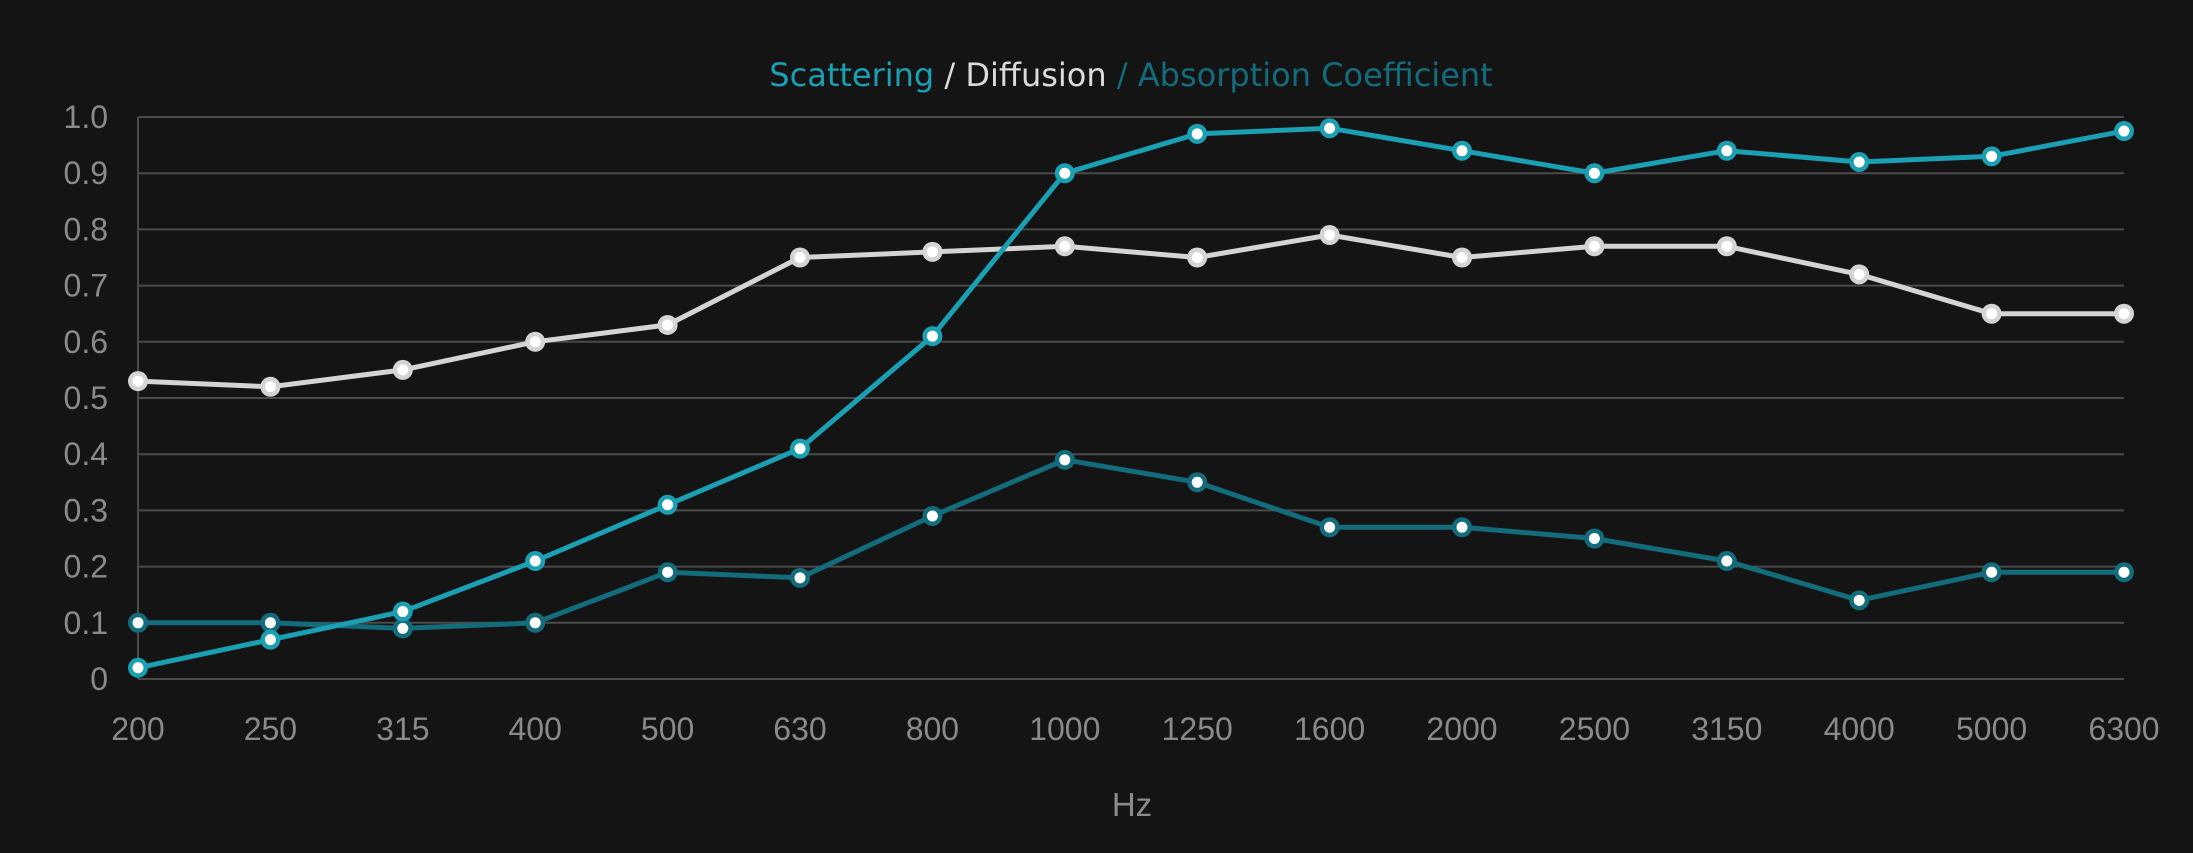 The image size is (2193, 853). Describe the element at coordinates (1329, 729) in the screenshot. I see `x-tick-label: 1600` at that location.